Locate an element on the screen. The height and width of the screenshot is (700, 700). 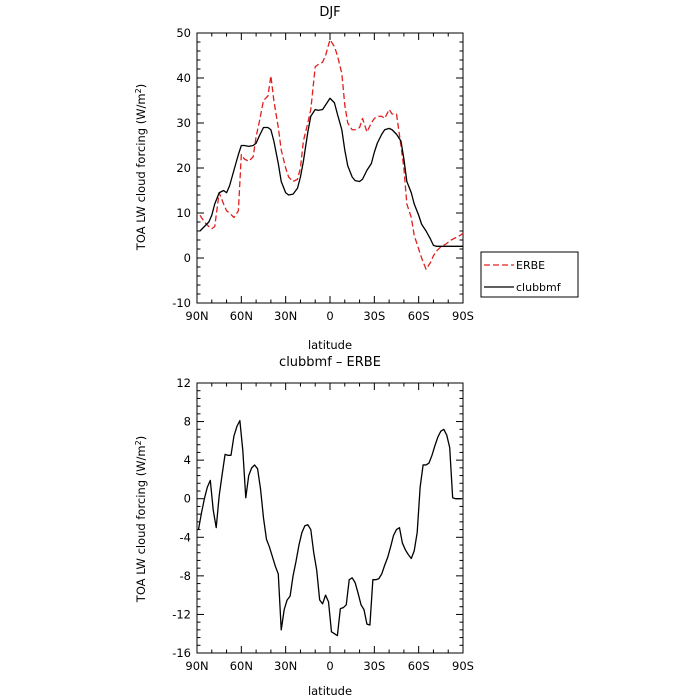
erbe-series-line is located at coordinates (331, 154).